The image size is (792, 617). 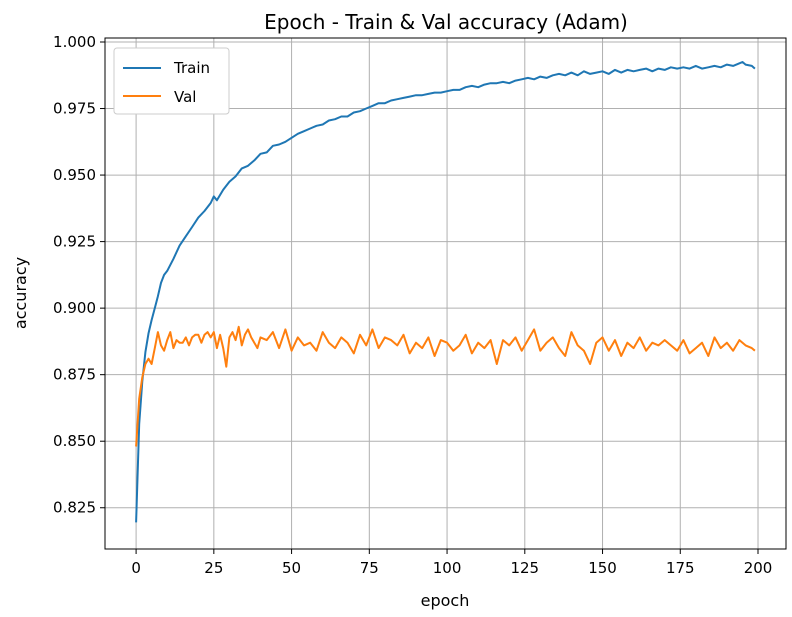 What do you see at coordinates (524, 568) in the screenshot?
I see `x-tick-label: 125` at bounding box center [524, 568].